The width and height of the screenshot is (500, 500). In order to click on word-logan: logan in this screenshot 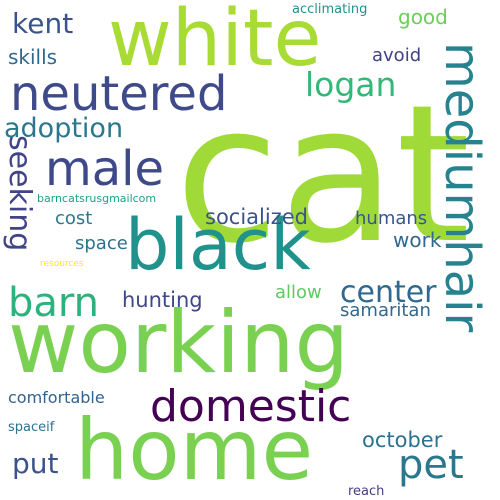, I will do `click(351, 84)`.